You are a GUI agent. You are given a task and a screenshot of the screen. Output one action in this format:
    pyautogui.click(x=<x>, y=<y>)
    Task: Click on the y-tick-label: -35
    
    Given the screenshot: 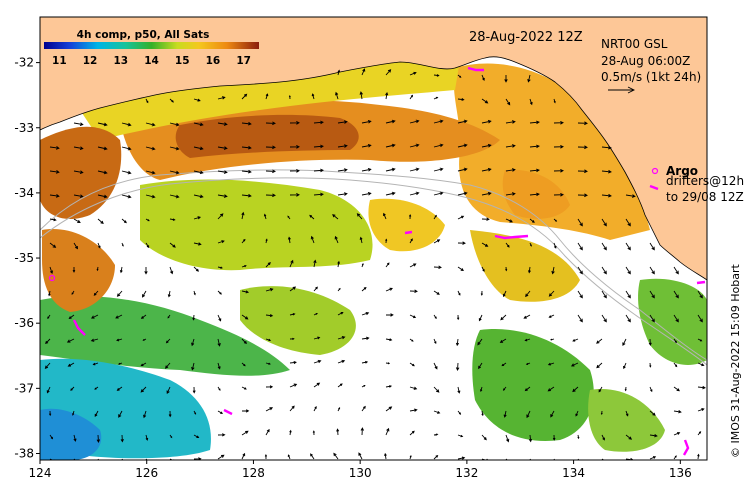 What is the action you would take?
    pyautogui.click(x=24, y=258)
    